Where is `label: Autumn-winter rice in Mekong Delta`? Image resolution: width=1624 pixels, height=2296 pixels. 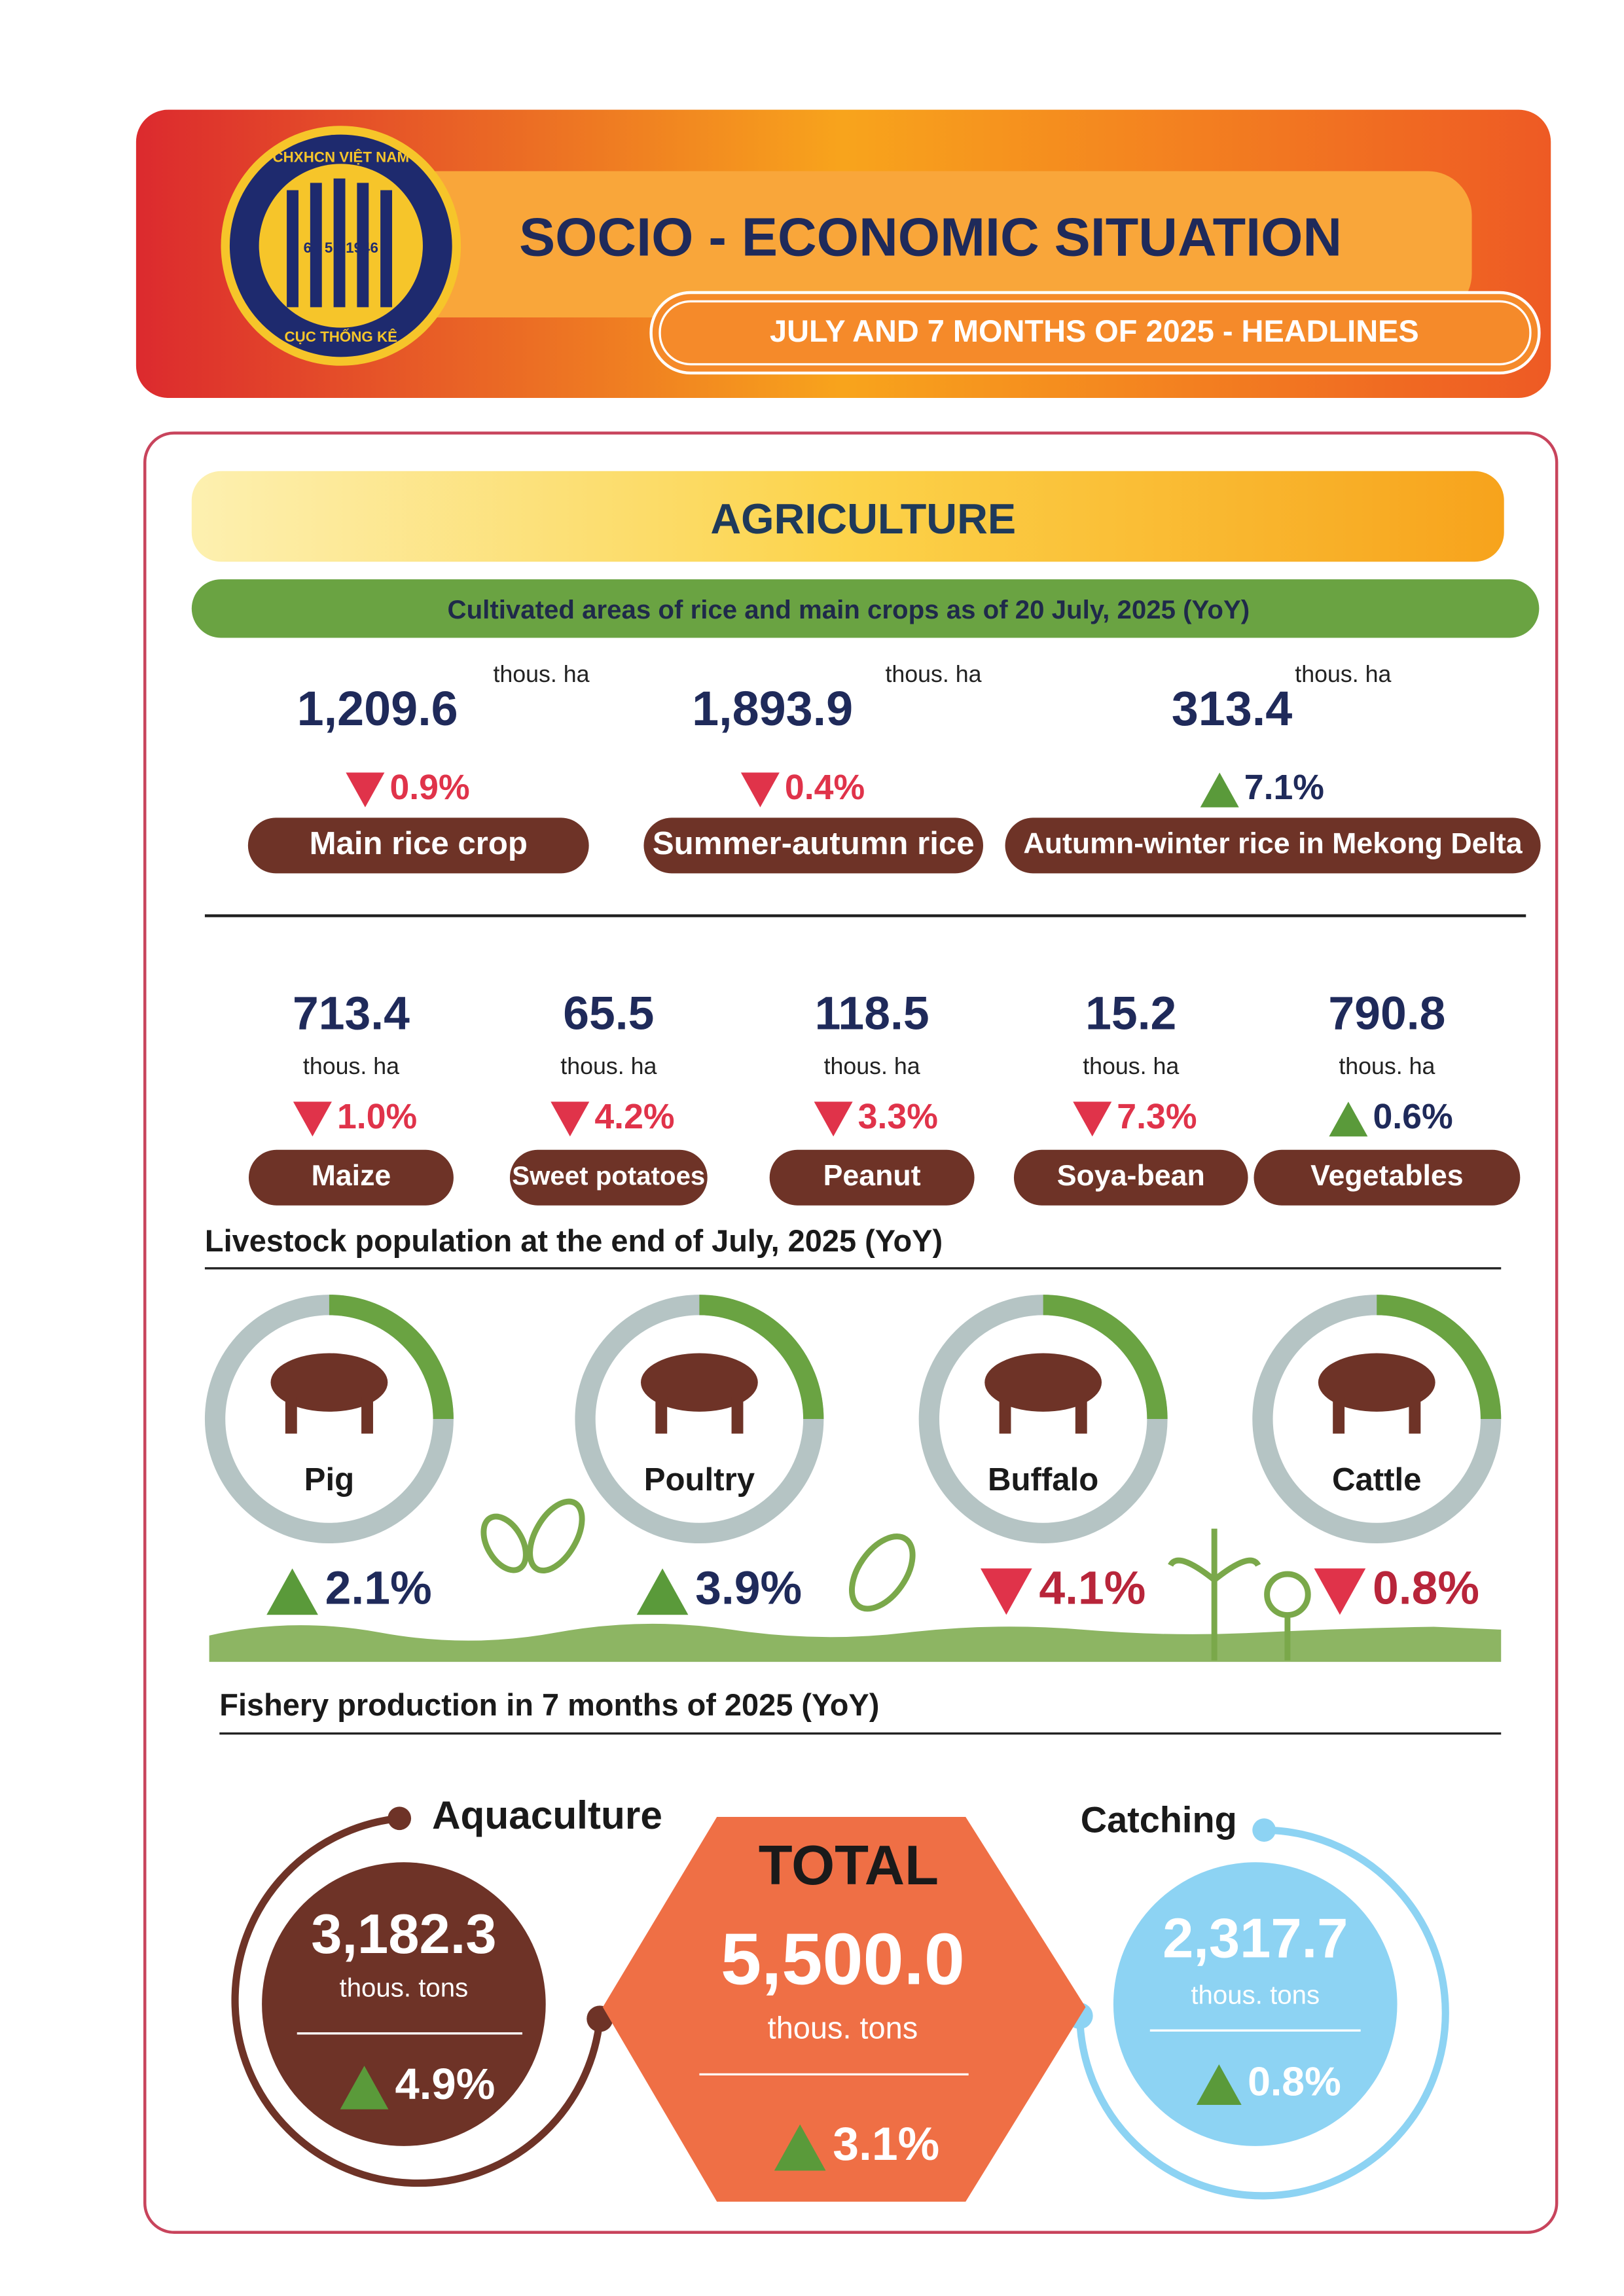 label: Autumn-winter rice in Mekong Delta is located at coordinates (1273, 844).